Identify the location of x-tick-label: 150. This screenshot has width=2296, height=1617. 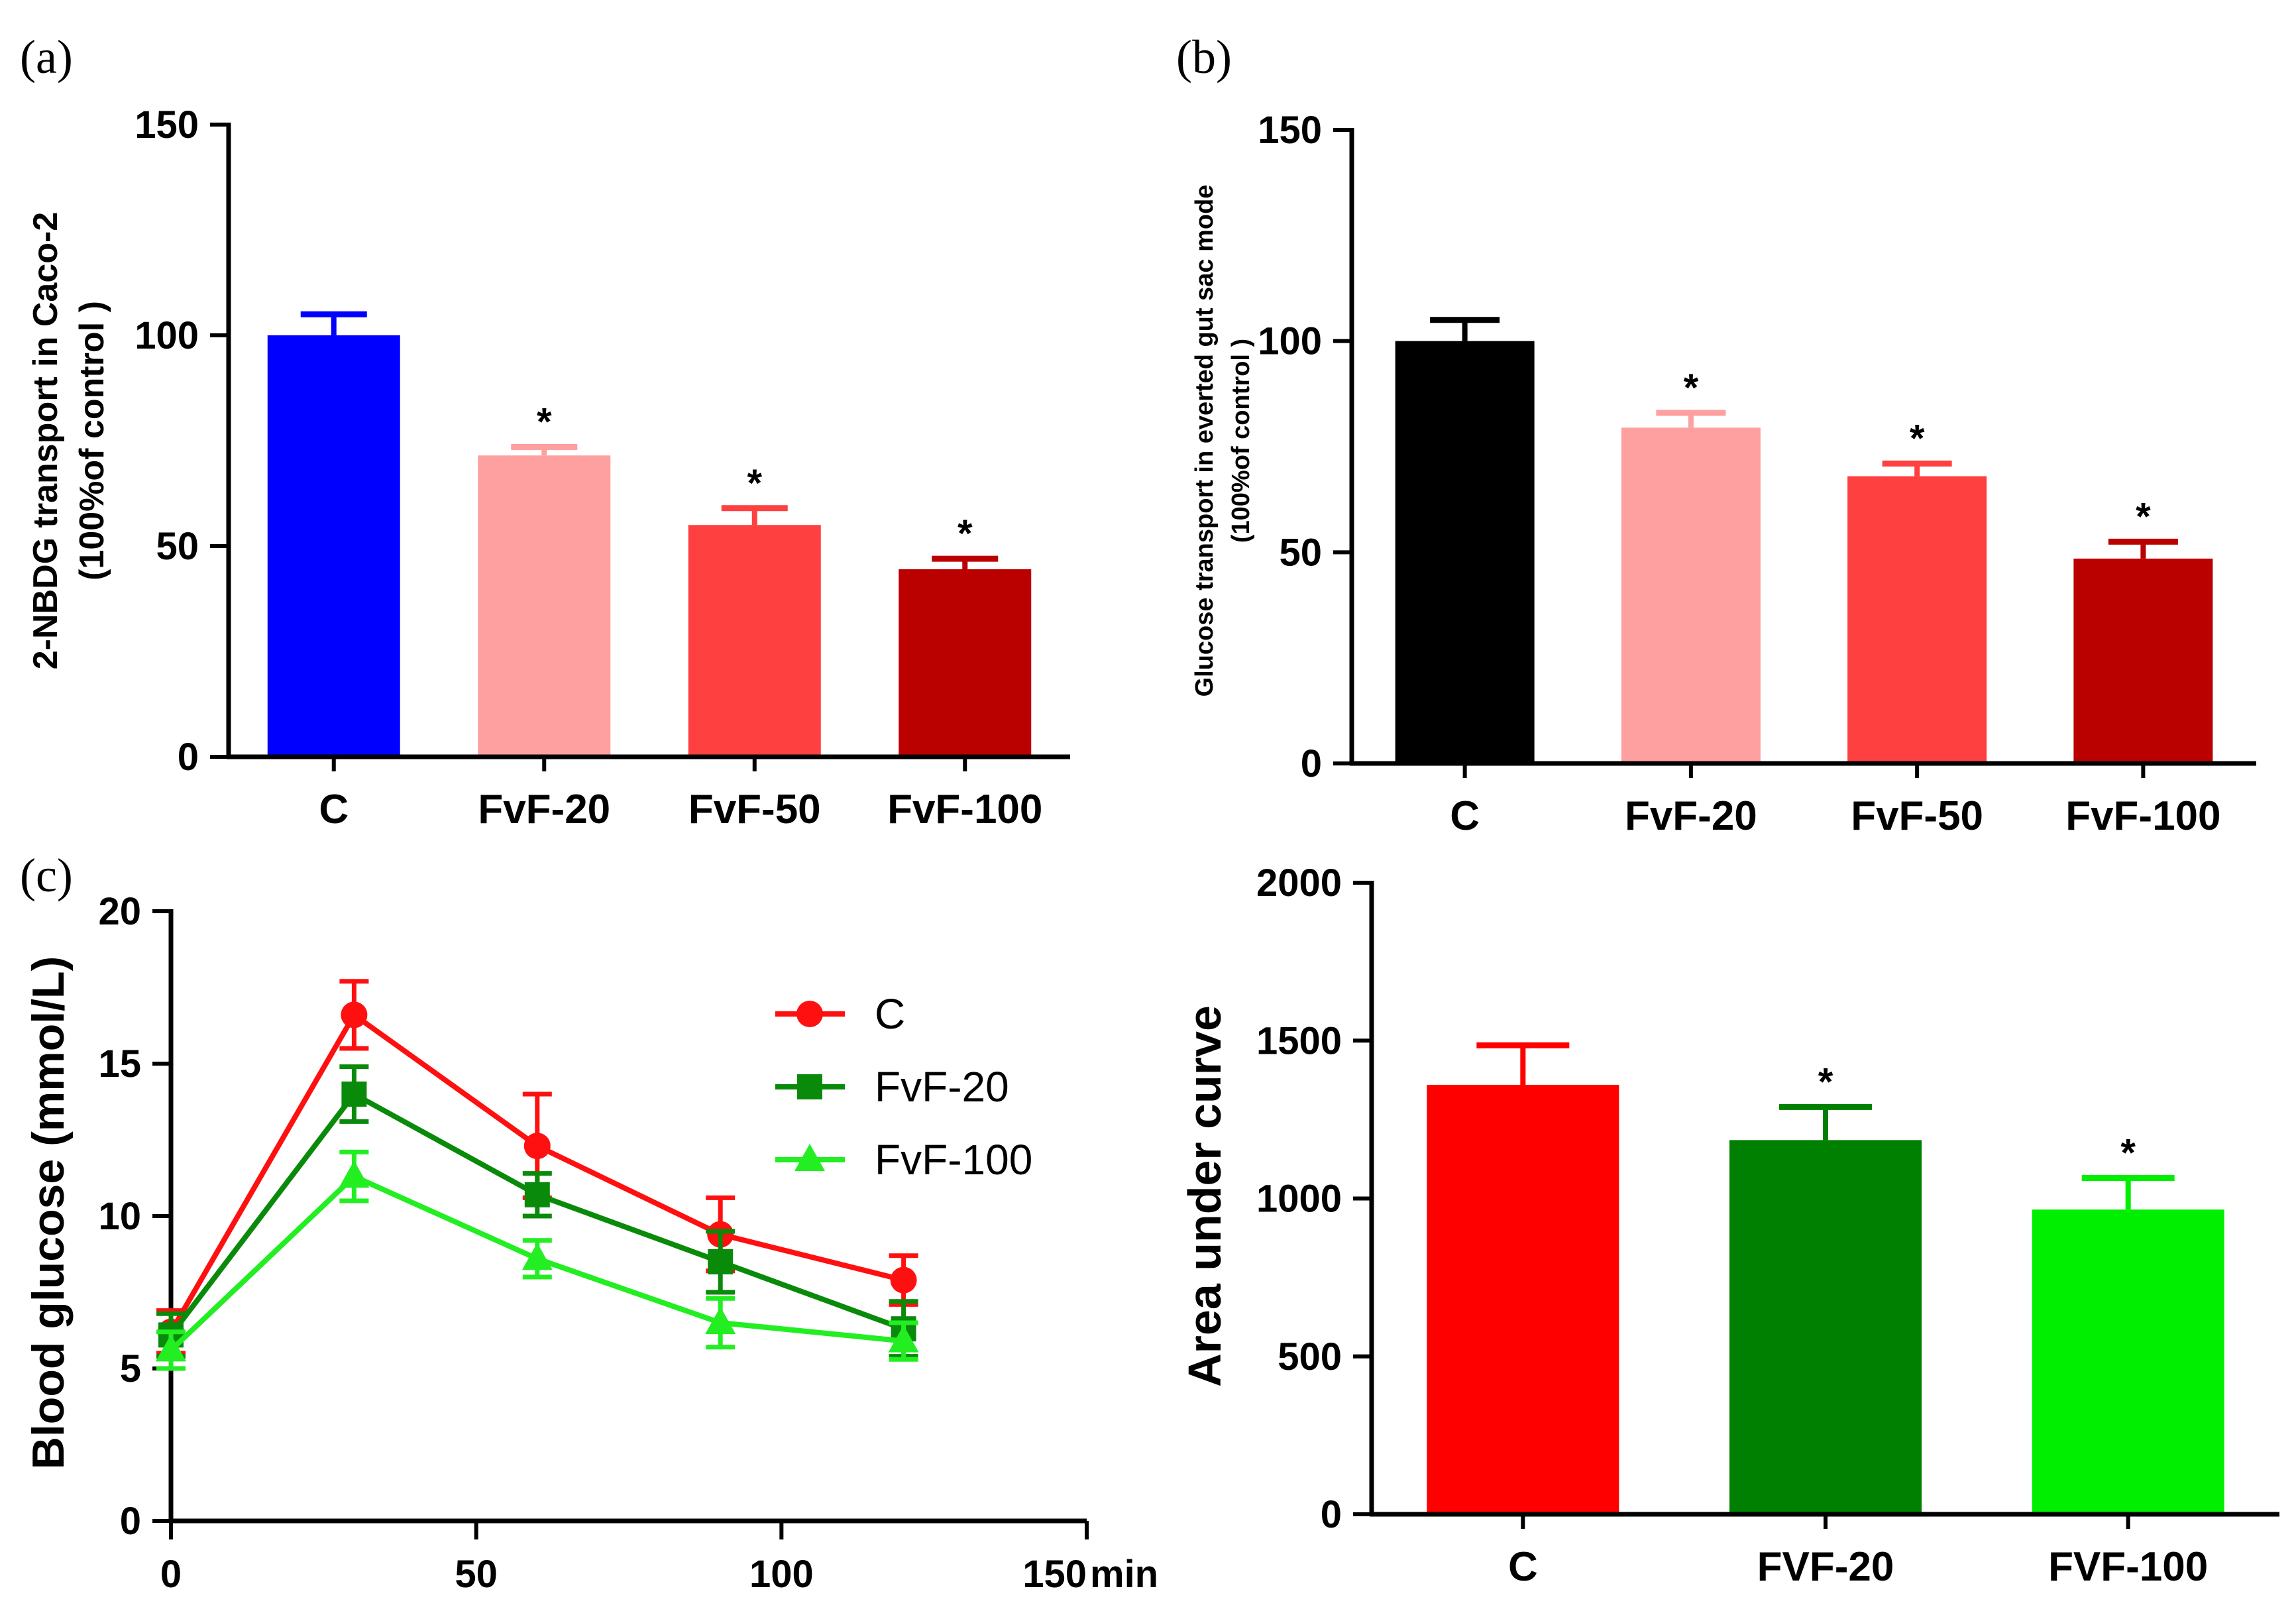
(1054, 1575).